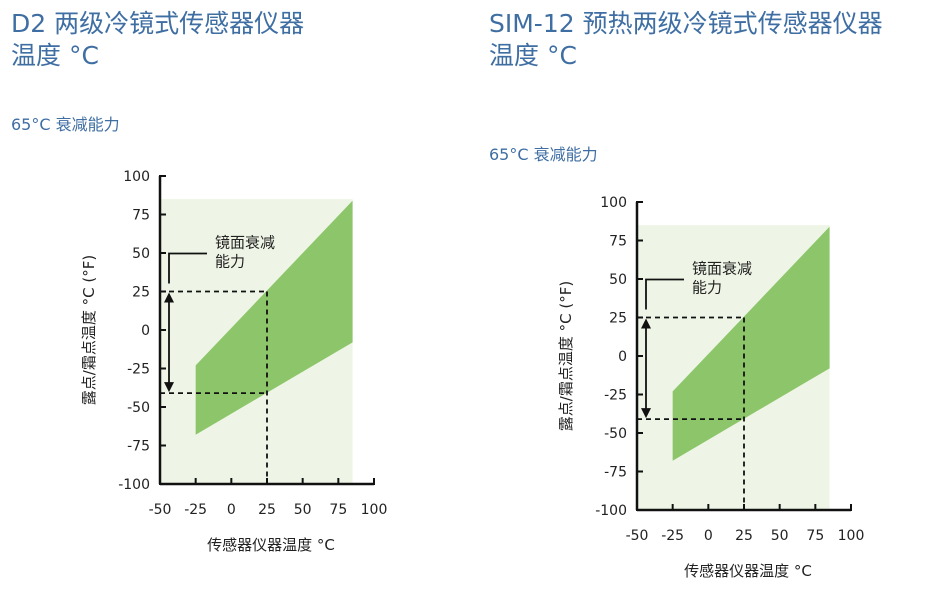  Describe the element at coordinates (158, 23) in the screenshot. I see `chart-title-line-1: D2 两级冷镜式传感器仪器` at that location.